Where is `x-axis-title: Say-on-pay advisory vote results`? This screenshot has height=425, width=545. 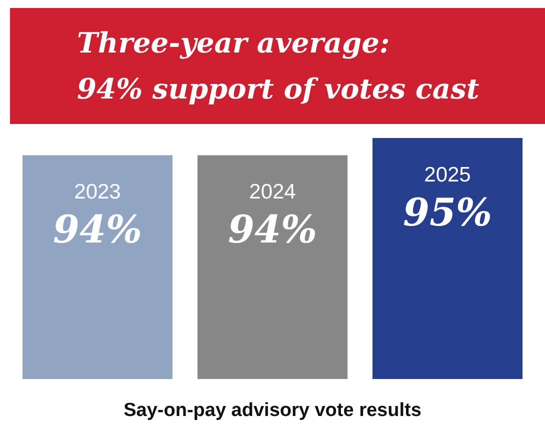
x-axis-title: Say-on-pay advisory vote results is located at coordinates (273, 410).